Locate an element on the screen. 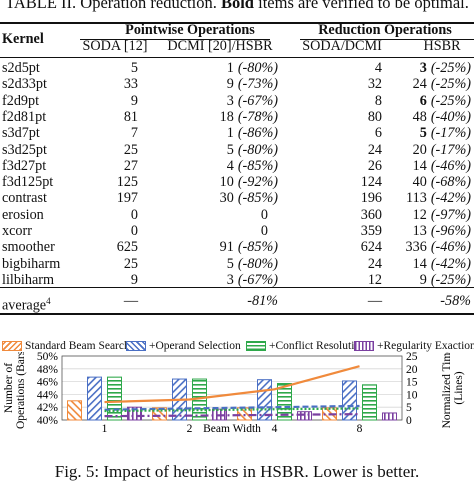  cell-hsbr-value: 13 is located at coordinates (419, 231).